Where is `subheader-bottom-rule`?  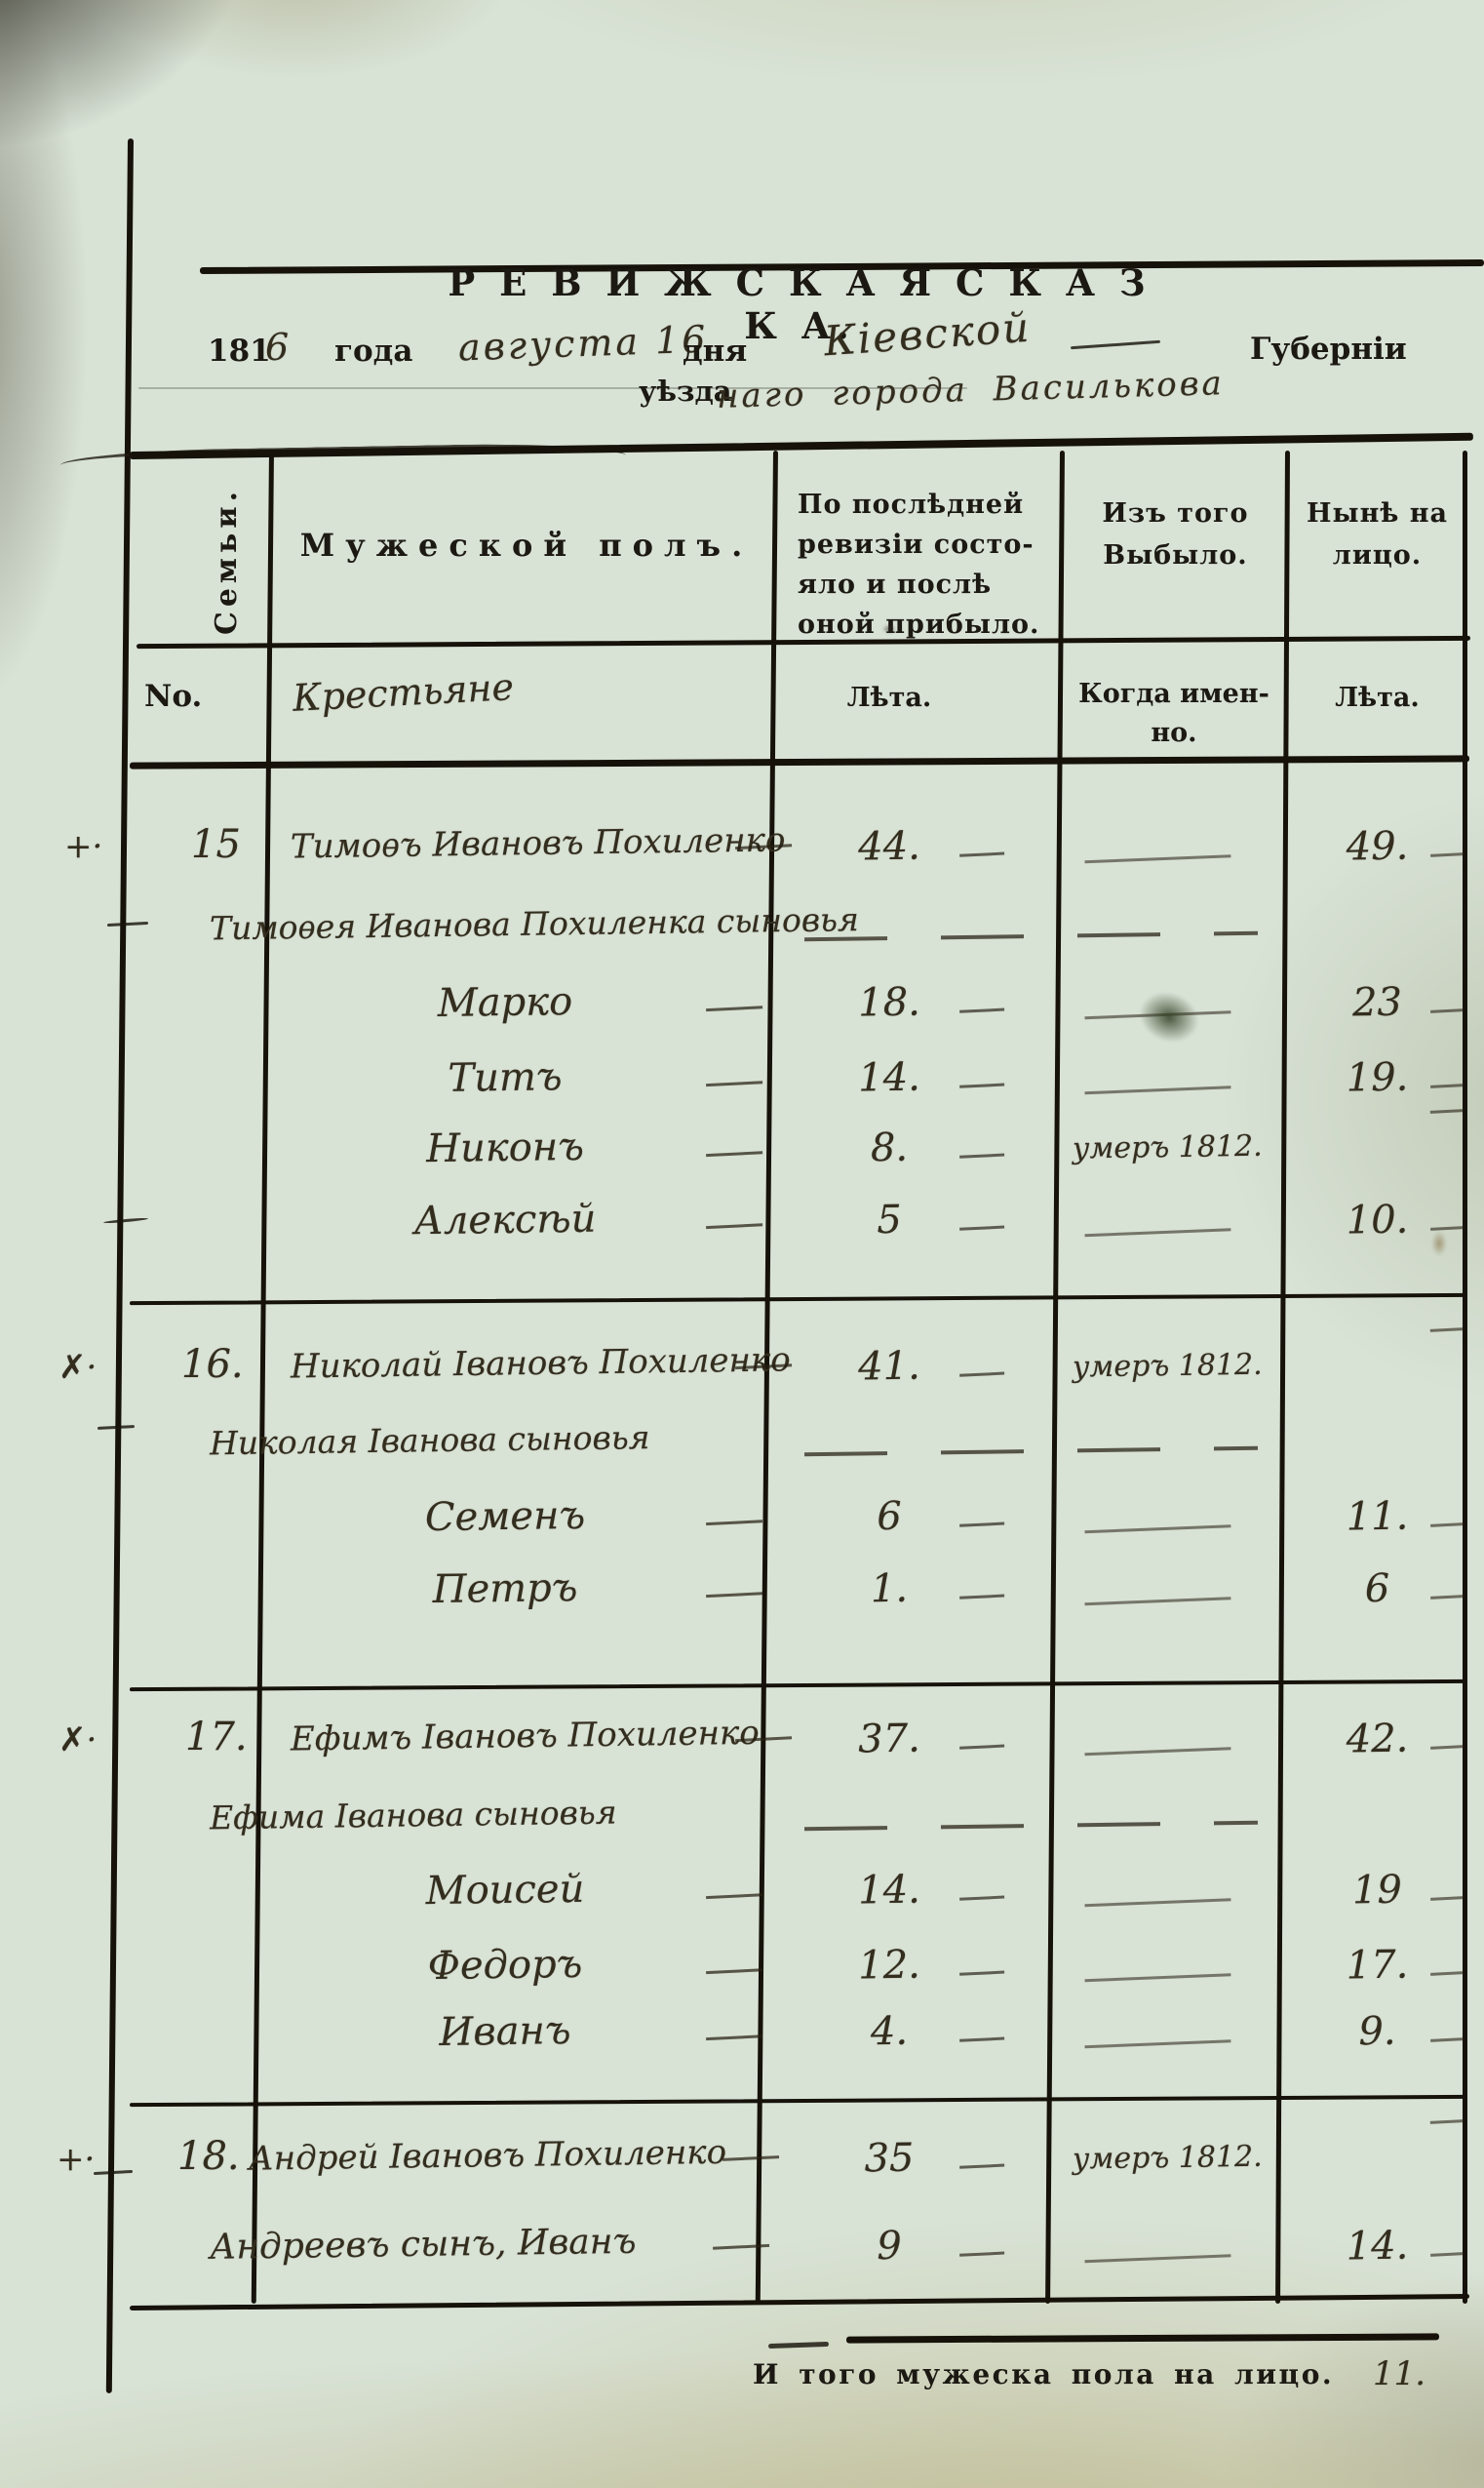 subheader-bottom-rule is located at coordinates (799, 763).